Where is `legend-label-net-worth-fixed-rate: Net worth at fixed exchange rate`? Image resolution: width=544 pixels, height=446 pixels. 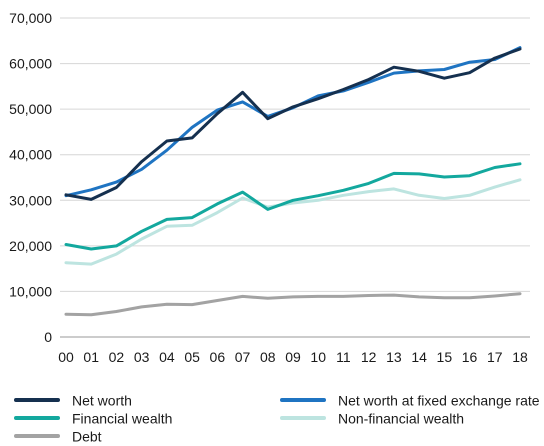
legend-label-net-worth-fixed-rate: Net worth at fixed exchange rate is located at coordinates (439, 400).